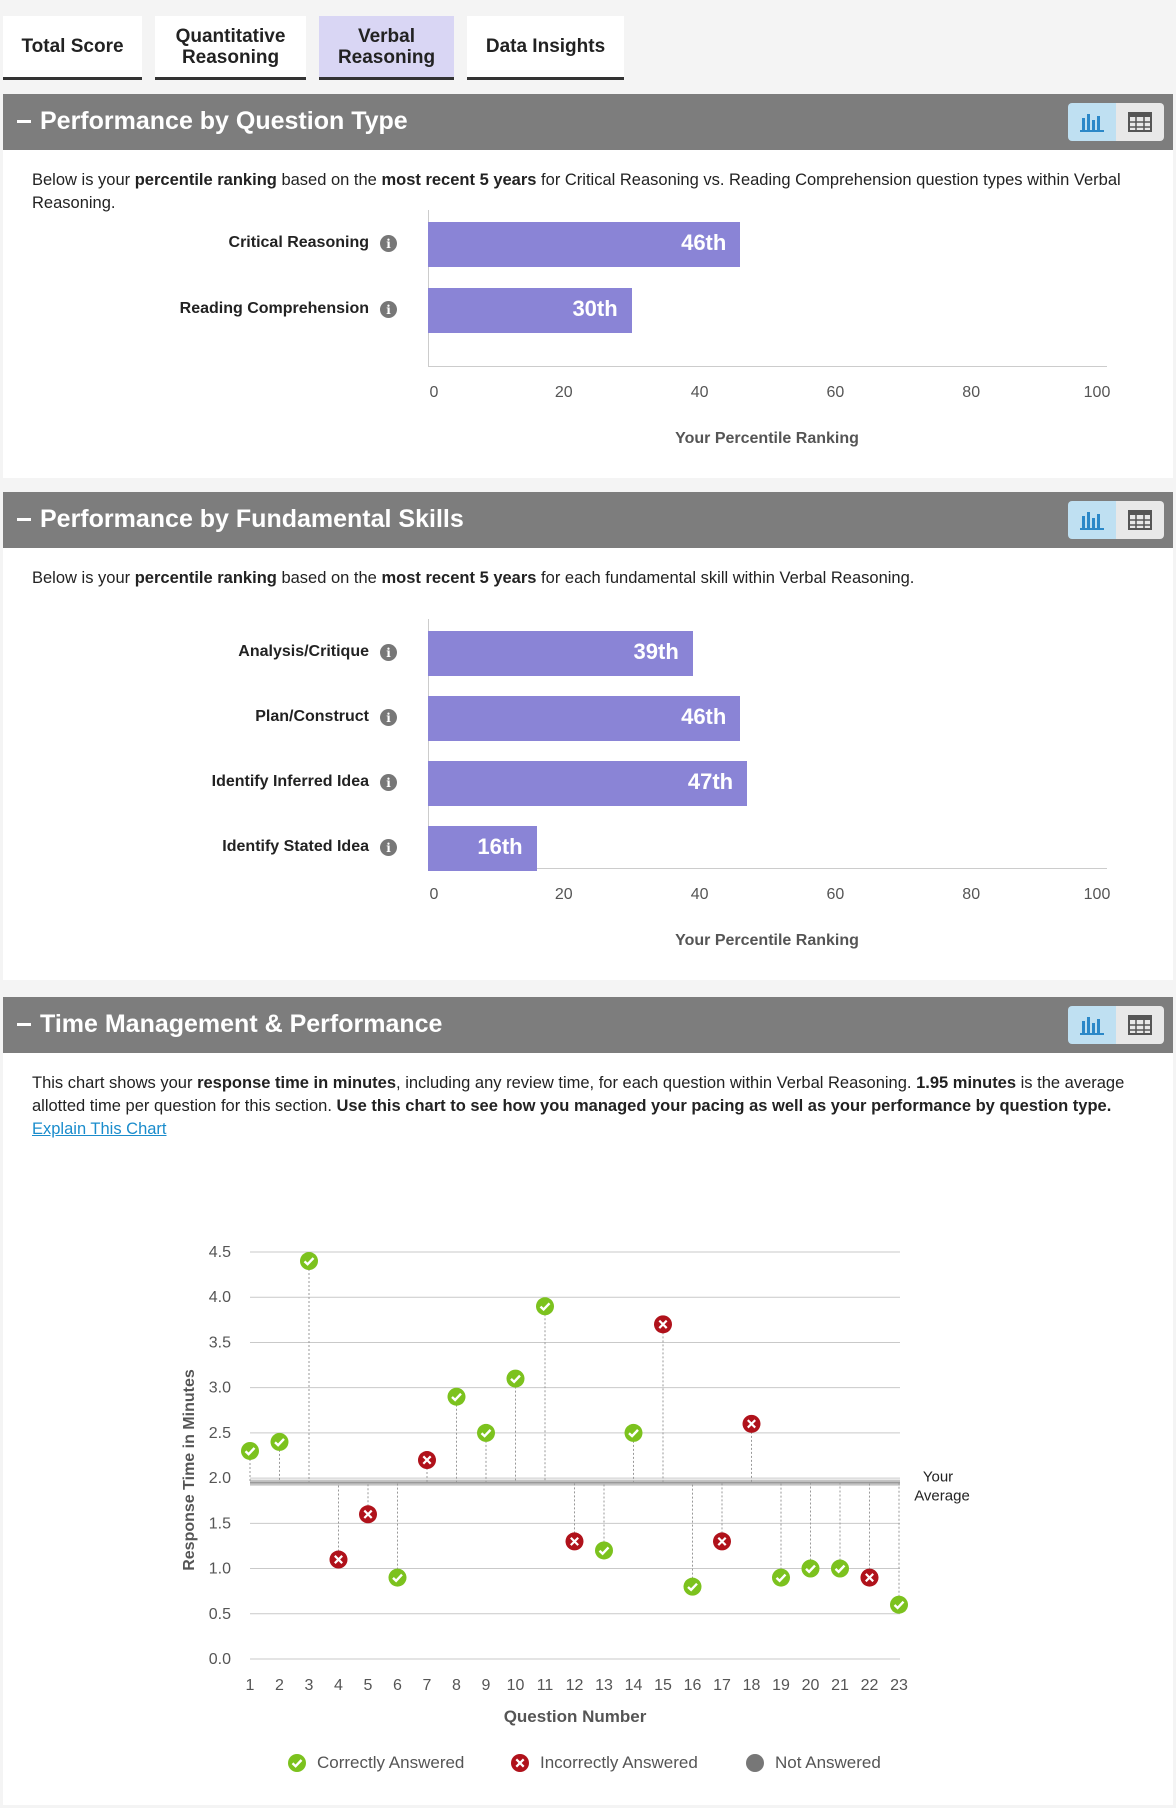  What do you see at coordinates (520, 1763) in the screenshot?
I see `x-circle-icon` at bounding box center [520, 1763].